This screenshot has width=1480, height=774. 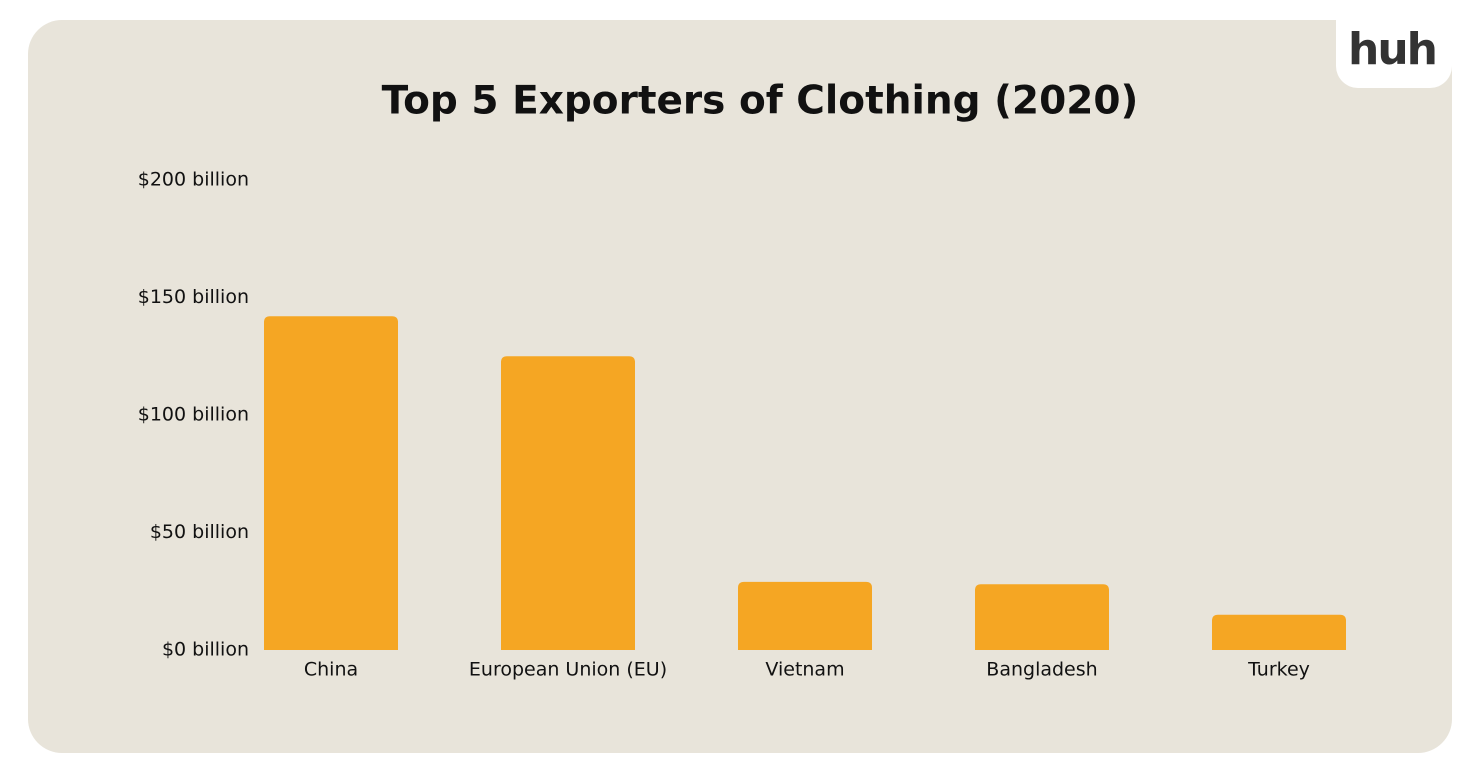 I want to click on x-tick-label: China, so click(x=331, y=670).